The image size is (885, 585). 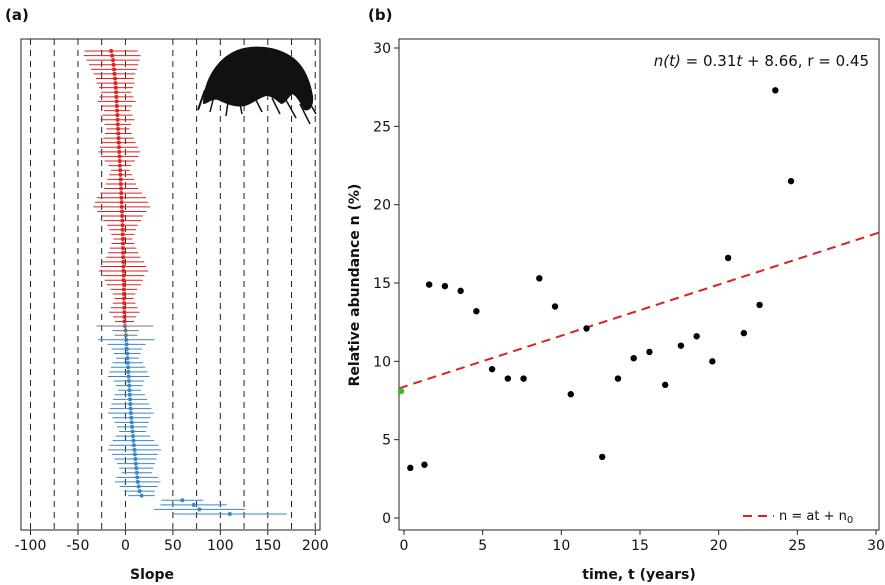 I want to click on panel-b-x-tick-label: 0, so click(x=404, y=546).